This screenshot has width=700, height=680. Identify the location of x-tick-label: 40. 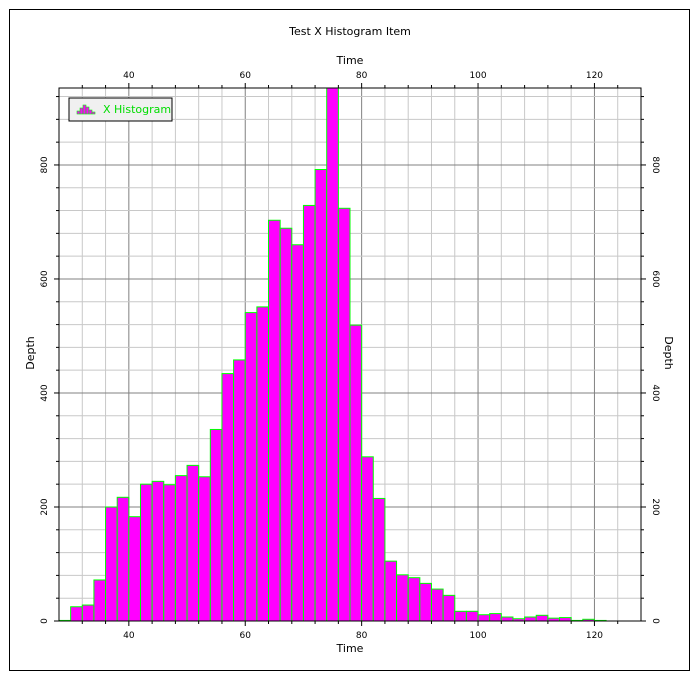
(129, 636).